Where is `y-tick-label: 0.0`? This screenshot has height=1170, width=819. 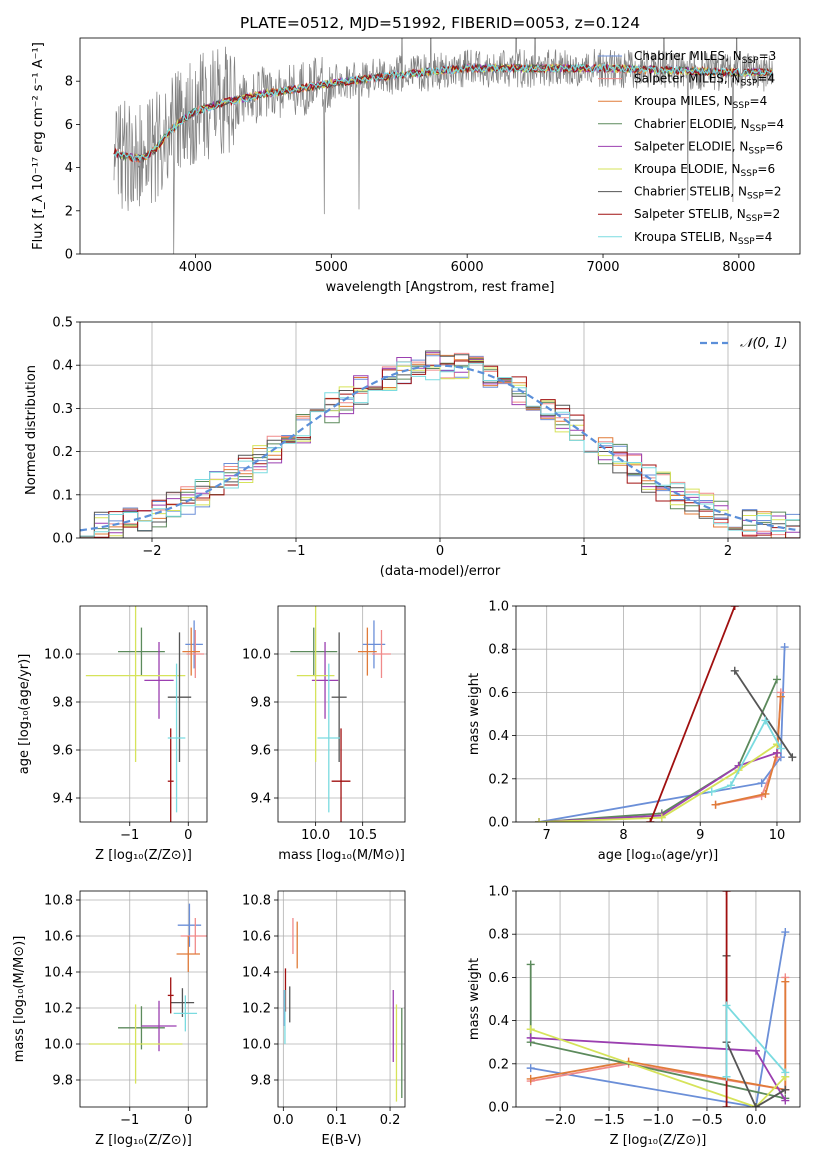 y-tick-label: 0.0 is located at coordinates (62, 539).